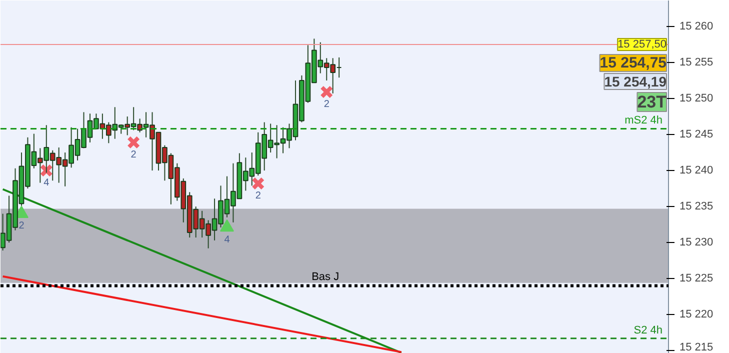 Image resolution: width=729 pixels, height=353 pixels. What do you see at coordinates (697, 278) in the screenshot?
I see `y-tick-label: 15 225` at bounding box center [697, 278].